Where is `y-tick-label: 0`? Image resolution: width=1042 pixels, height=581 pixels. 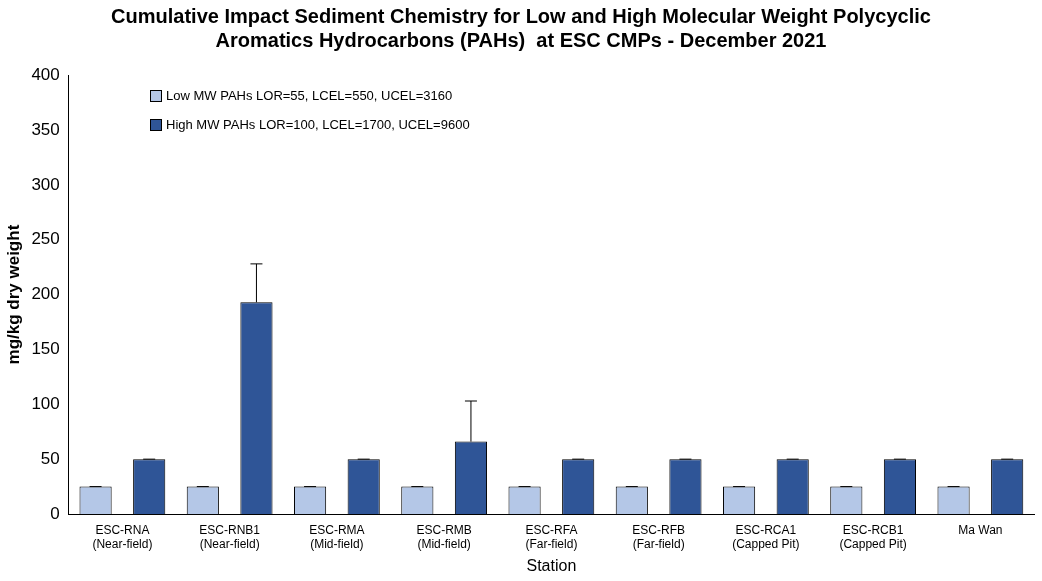
y-tick-label: 0 is located at coordinates (55, 513).